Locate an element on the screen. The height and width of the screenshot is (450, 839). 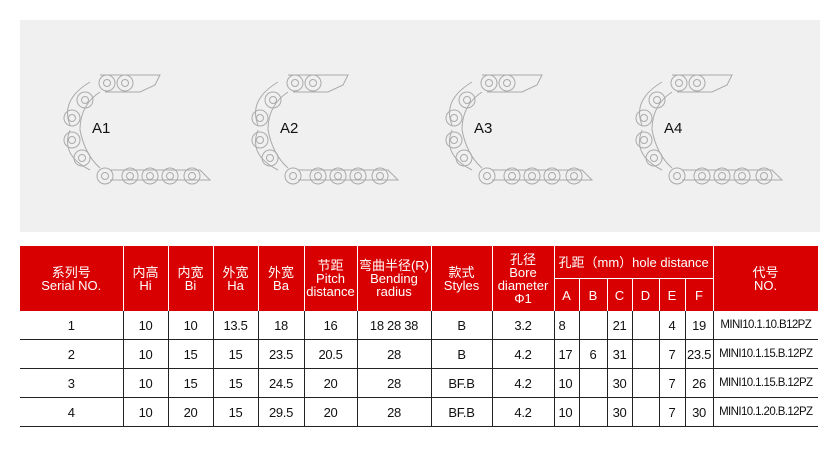
header-text: Bending is located at coordinates (394, 278).